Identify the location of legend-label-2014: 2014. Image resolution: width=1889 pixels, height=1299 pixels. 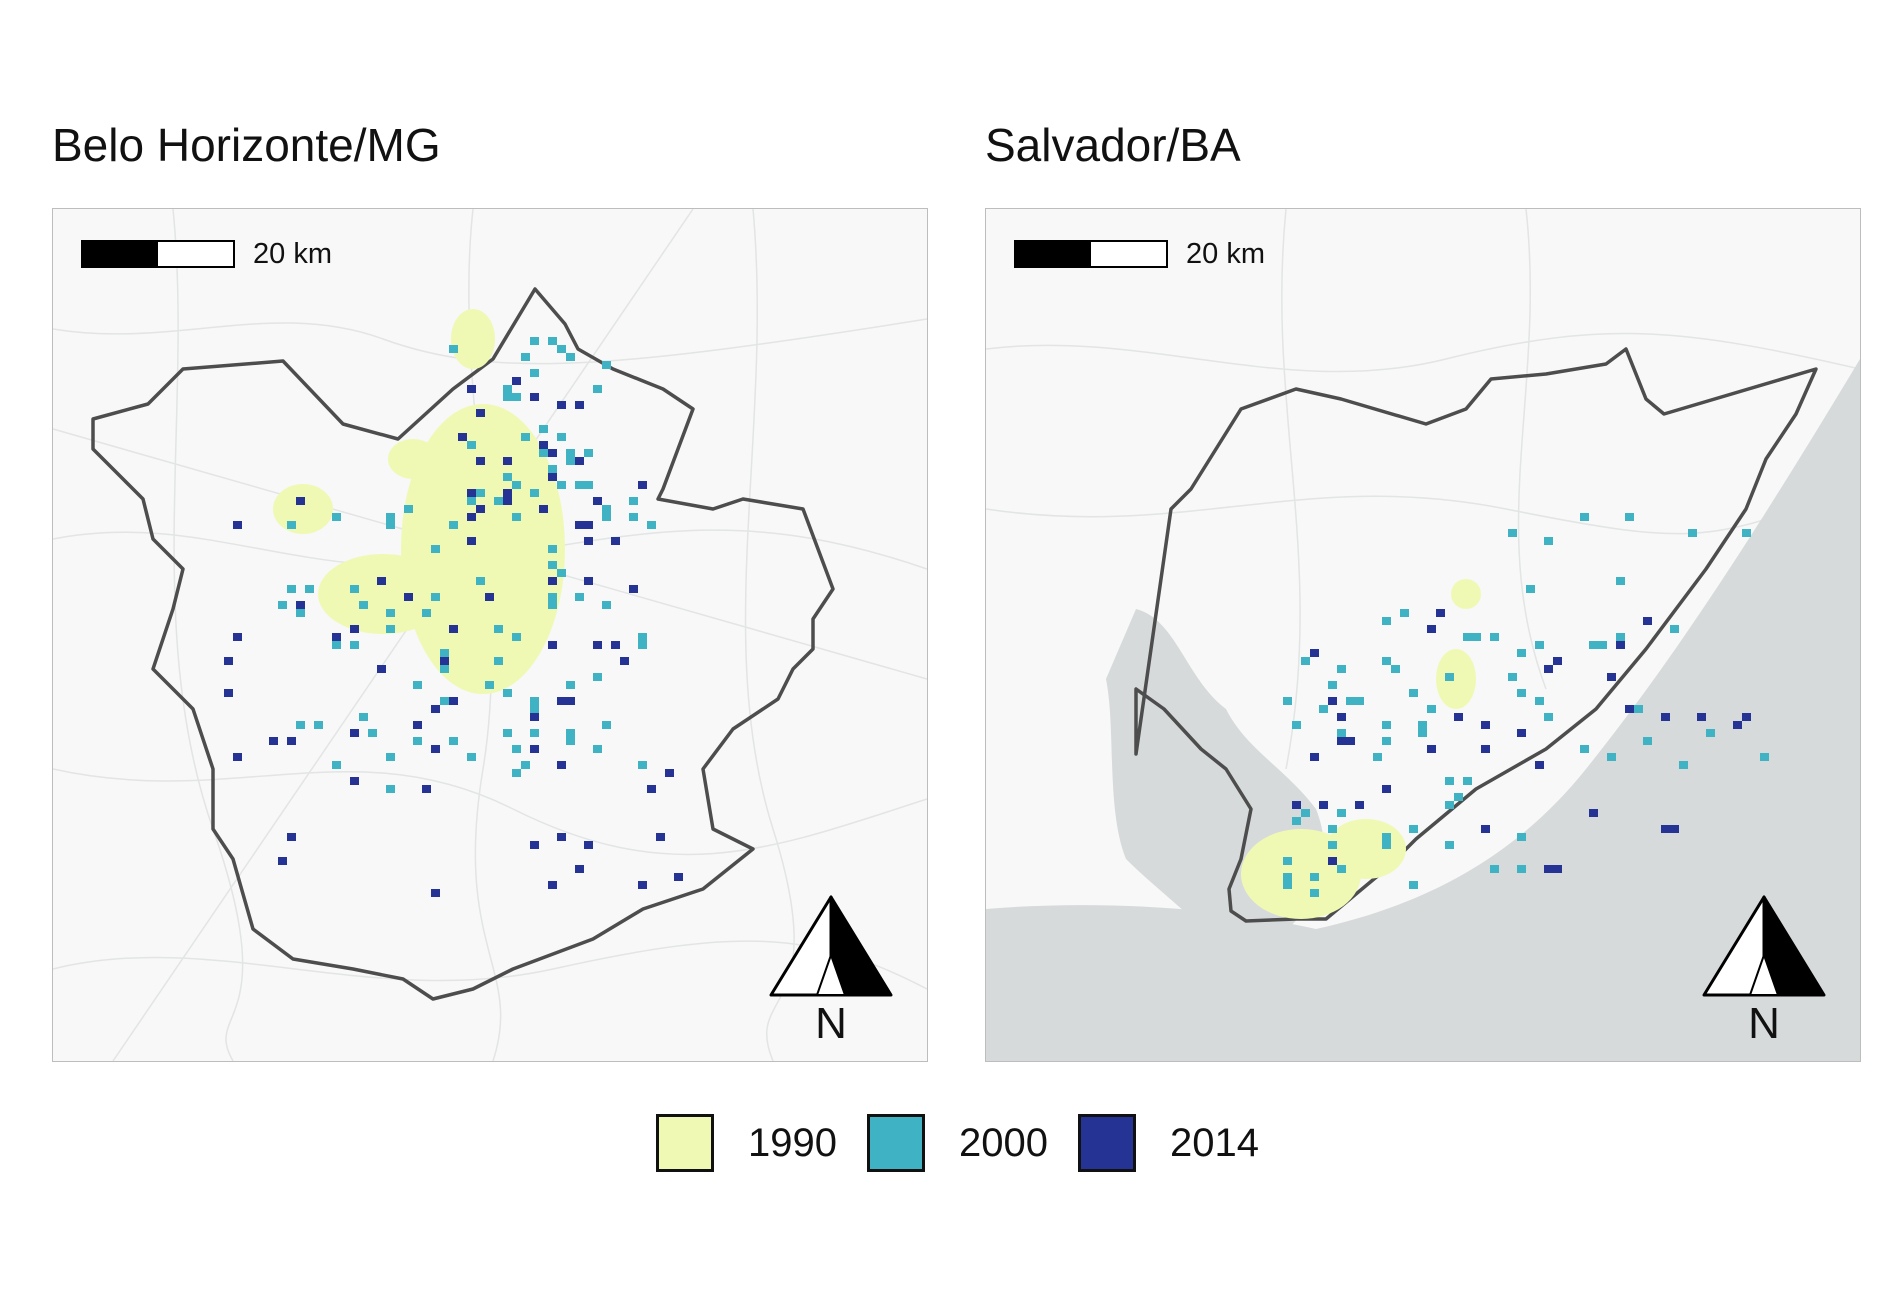
(1214, 1142).